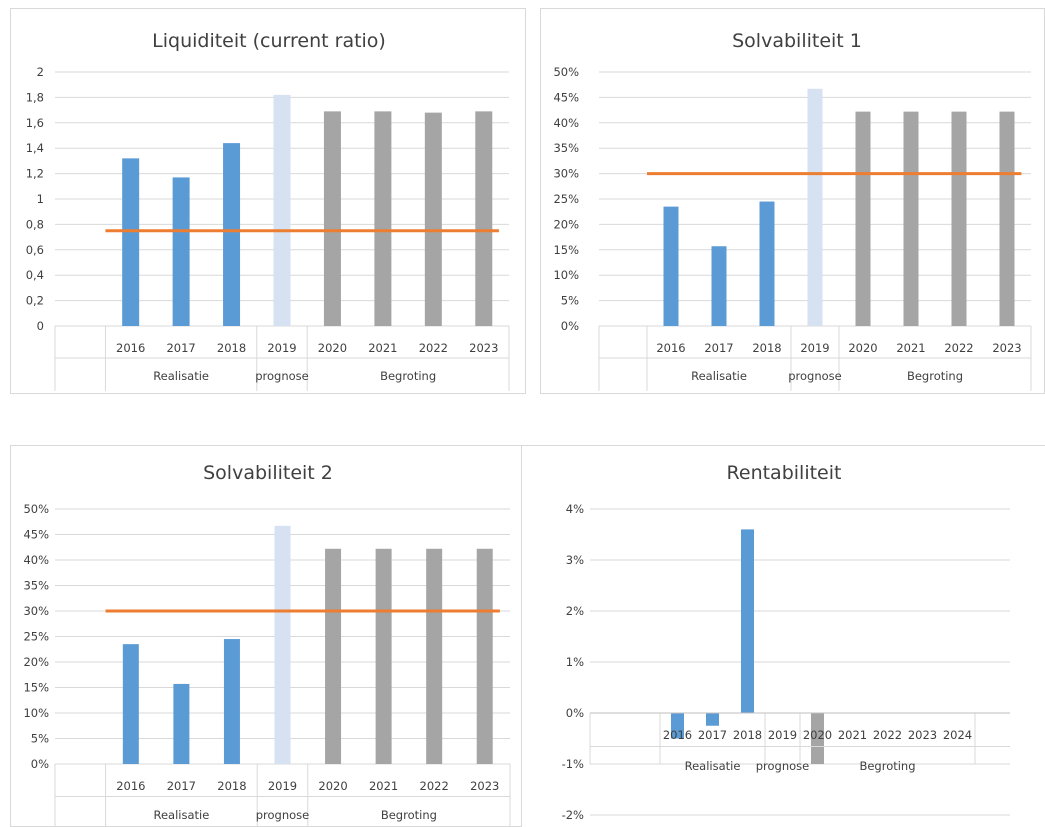 The width and height of the screenshot is (1045, 827). Describe the element at coordinates (863, 219) in the screenshot. I see `bar-2020` at that location.